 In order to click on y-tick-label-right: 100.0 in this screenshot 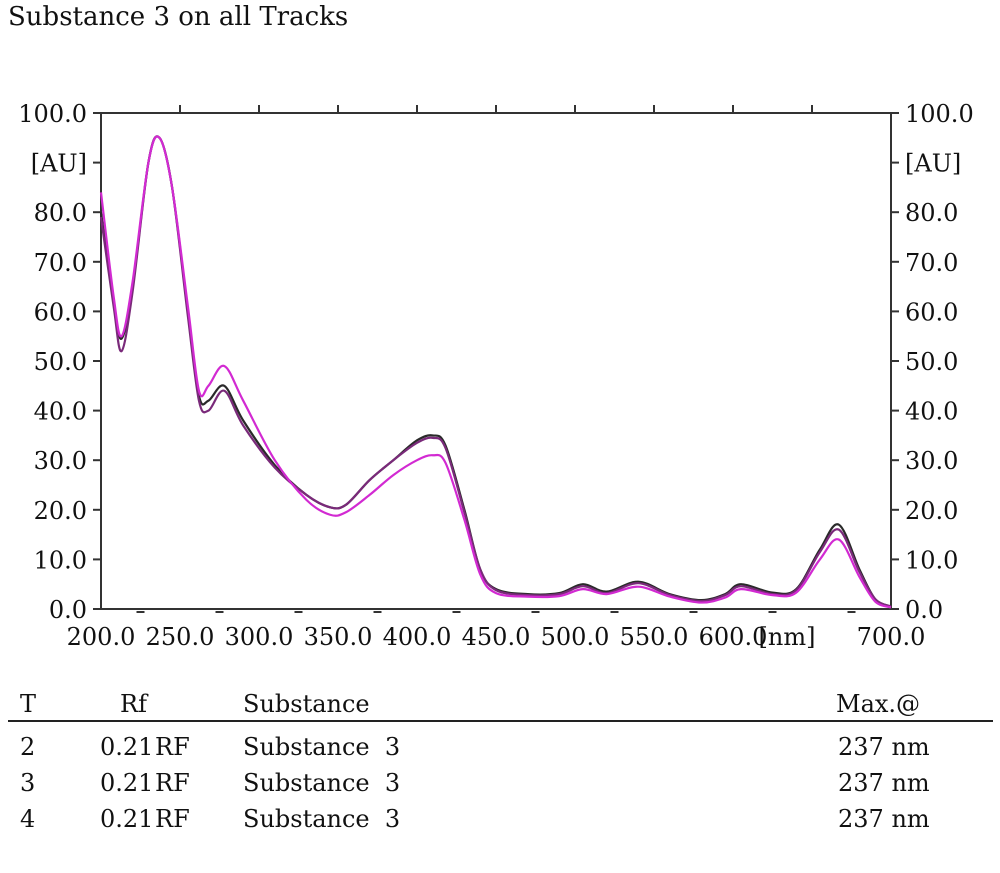, I will do `click(939, 114)`.